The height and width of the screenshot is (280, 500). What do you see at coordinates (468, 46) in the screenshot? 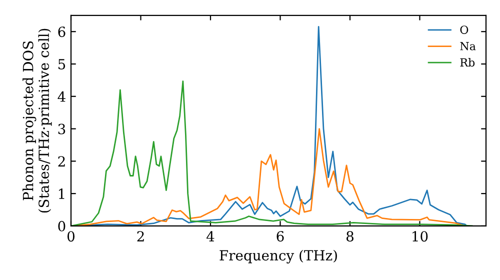
I see `legend-label: Na` at bounding box center [468, 46].